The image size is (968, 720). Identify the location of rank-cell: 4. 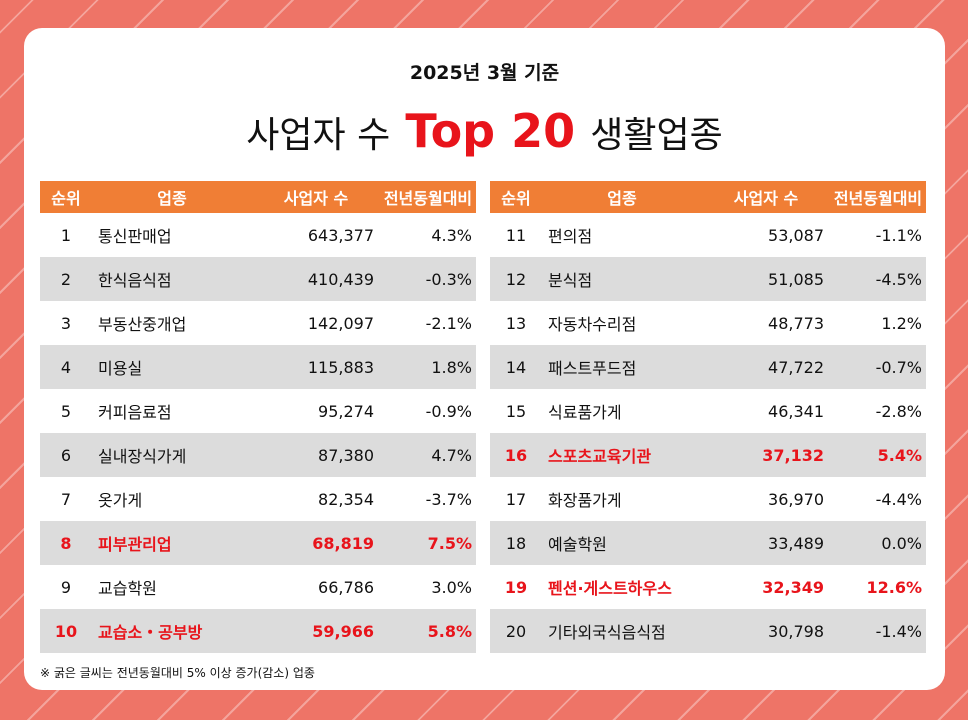
(66, 367).